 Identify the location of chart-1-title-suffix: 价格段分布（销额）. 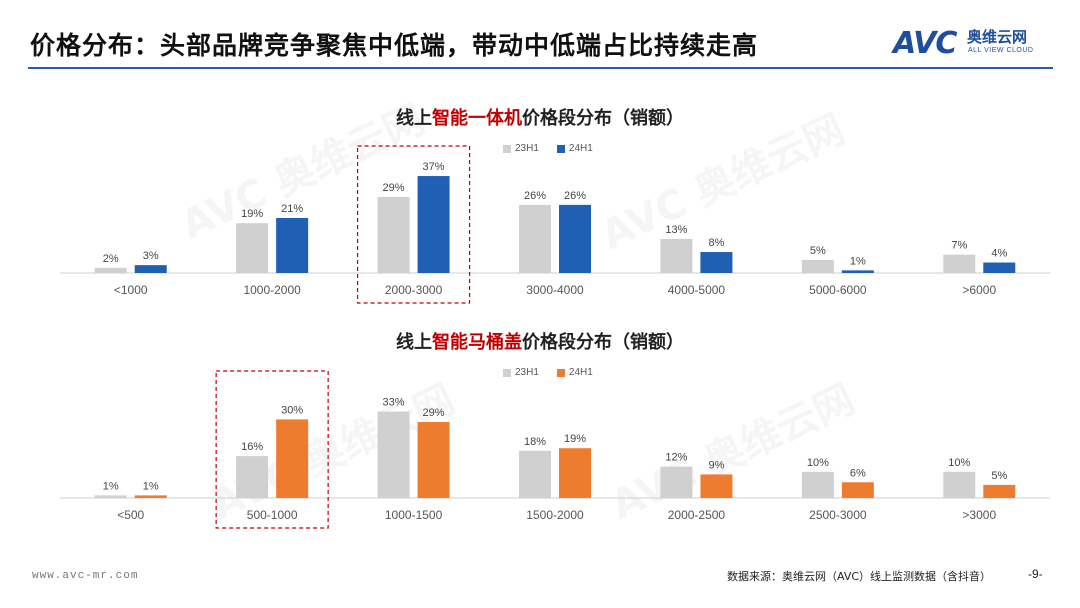
(603, 118).